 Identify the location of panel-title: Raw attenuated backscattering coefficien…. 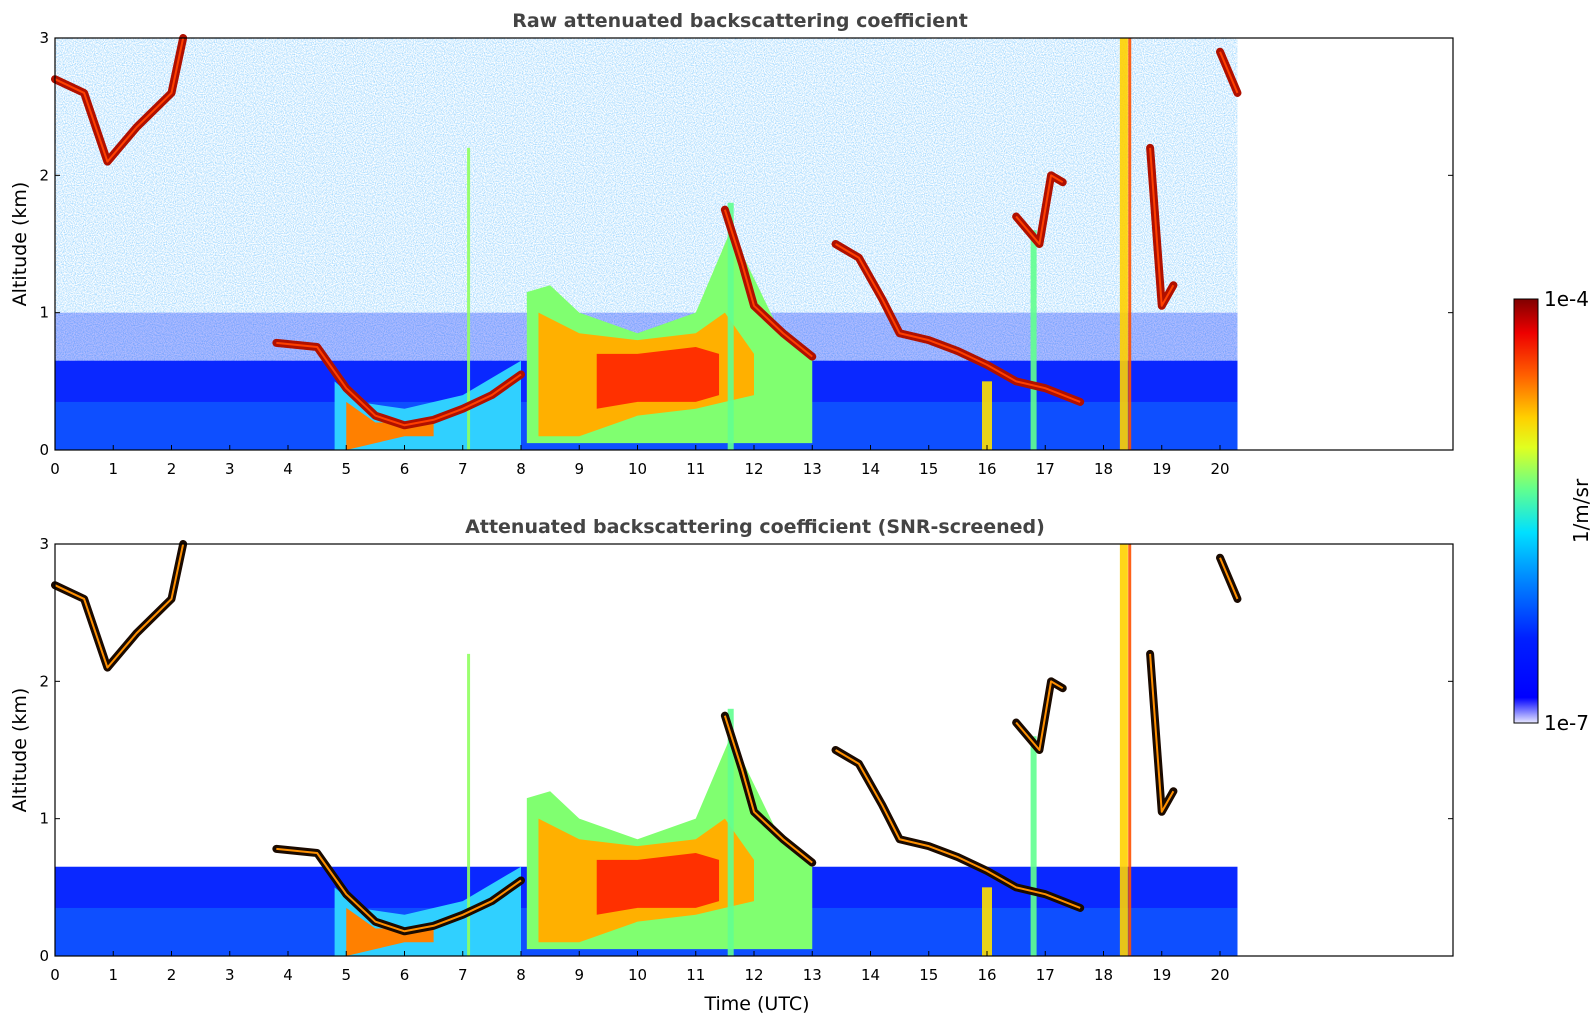
(740, 21).